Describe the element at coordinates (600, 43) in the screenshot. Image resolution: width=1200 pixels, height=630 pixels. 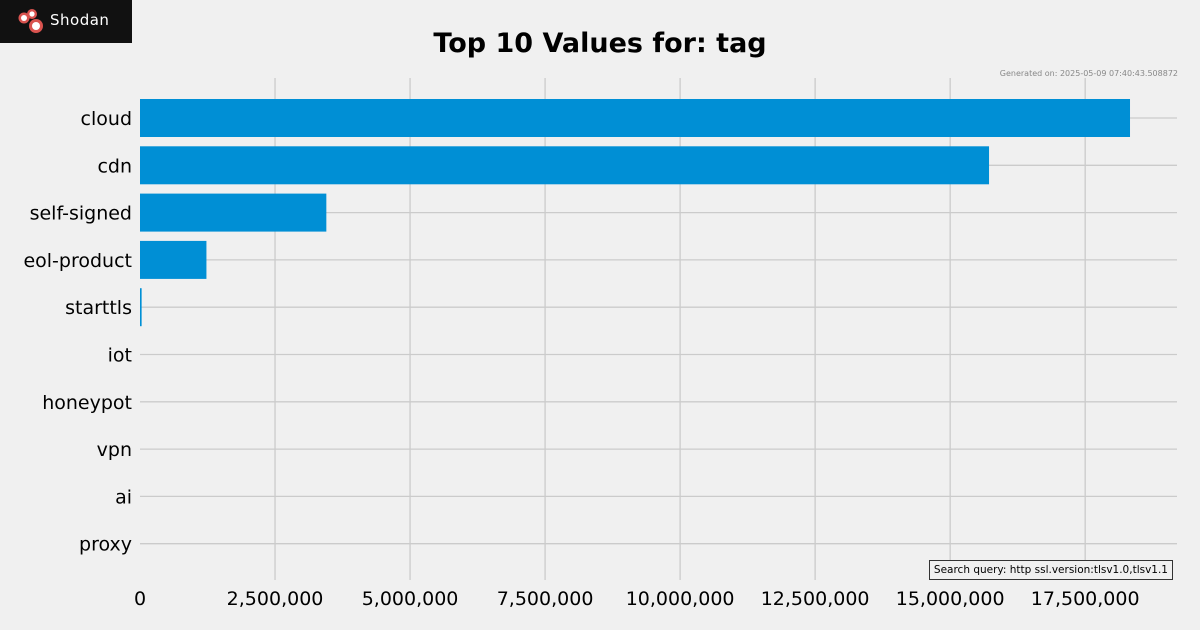
I see `chart-title: Top 10 Values for: tag` at that location.